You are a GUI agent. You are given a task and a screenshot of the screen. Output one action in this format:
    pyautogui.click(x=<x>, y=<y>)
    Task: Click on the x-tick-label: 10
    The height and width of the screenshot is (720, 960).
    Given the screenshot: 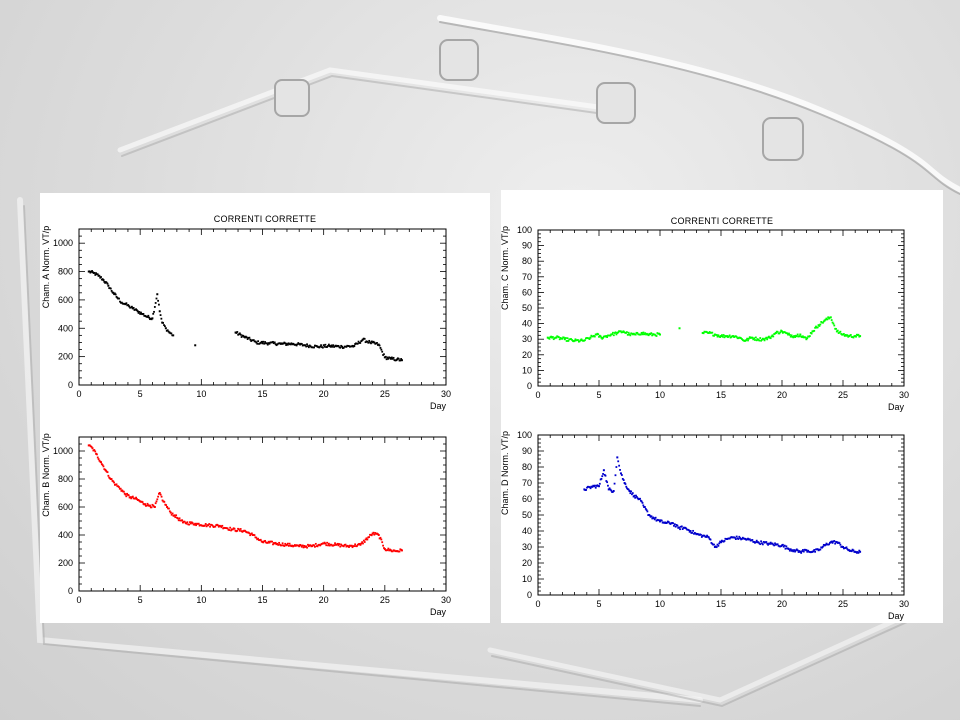 What is the action you would take?
    pyautogui.click(x=660, y=395)
    